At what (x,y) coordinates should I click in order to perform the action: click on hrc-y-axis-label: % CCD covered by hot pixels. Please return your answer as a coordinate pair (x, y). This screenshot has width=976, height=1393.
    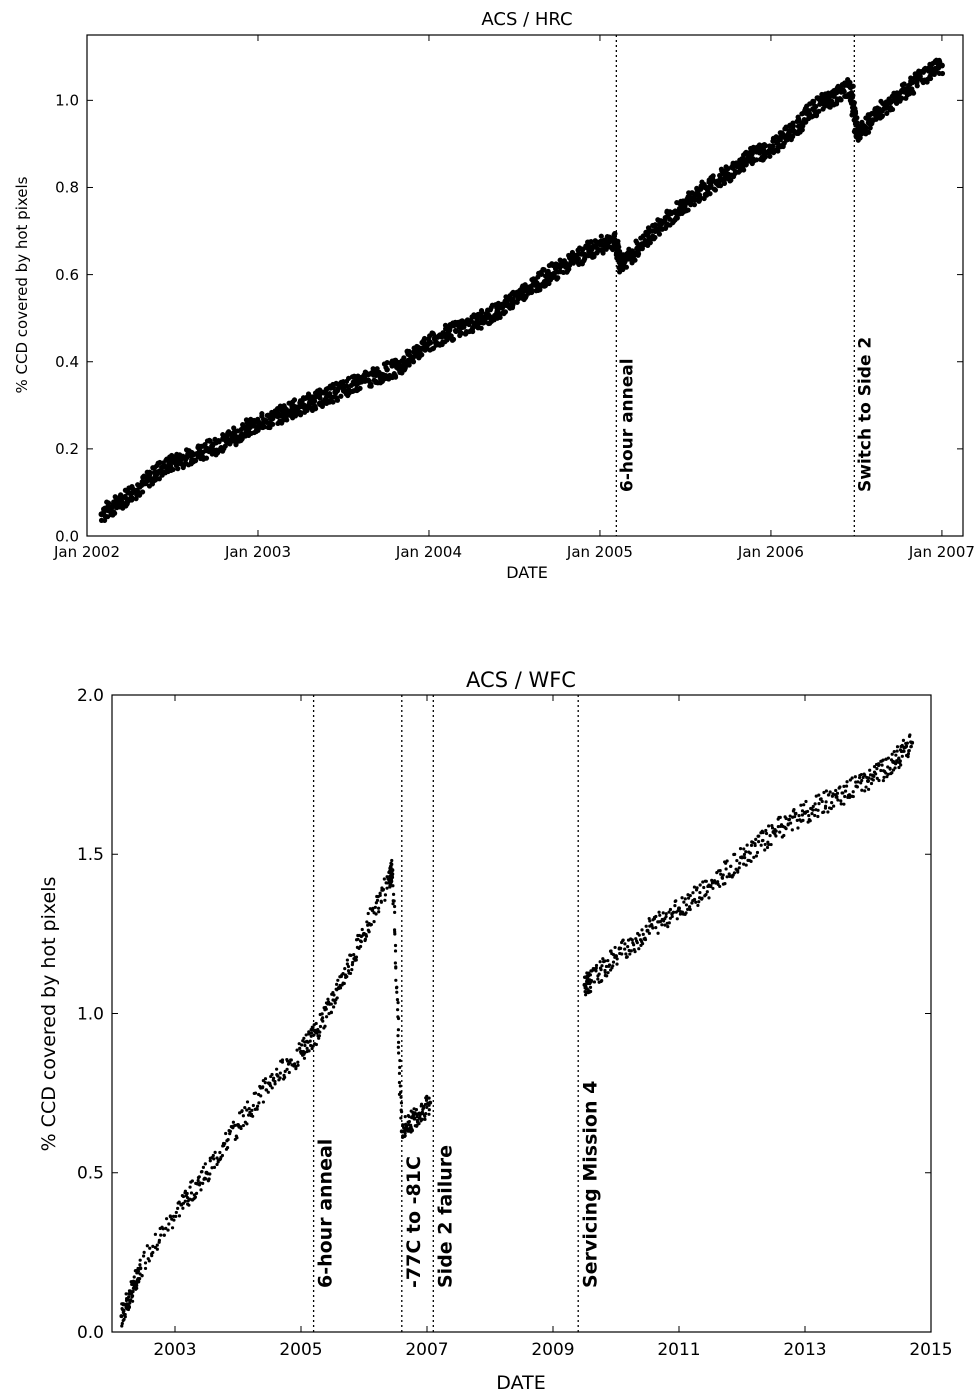
    Looking at the image, I should click on (22, 284).